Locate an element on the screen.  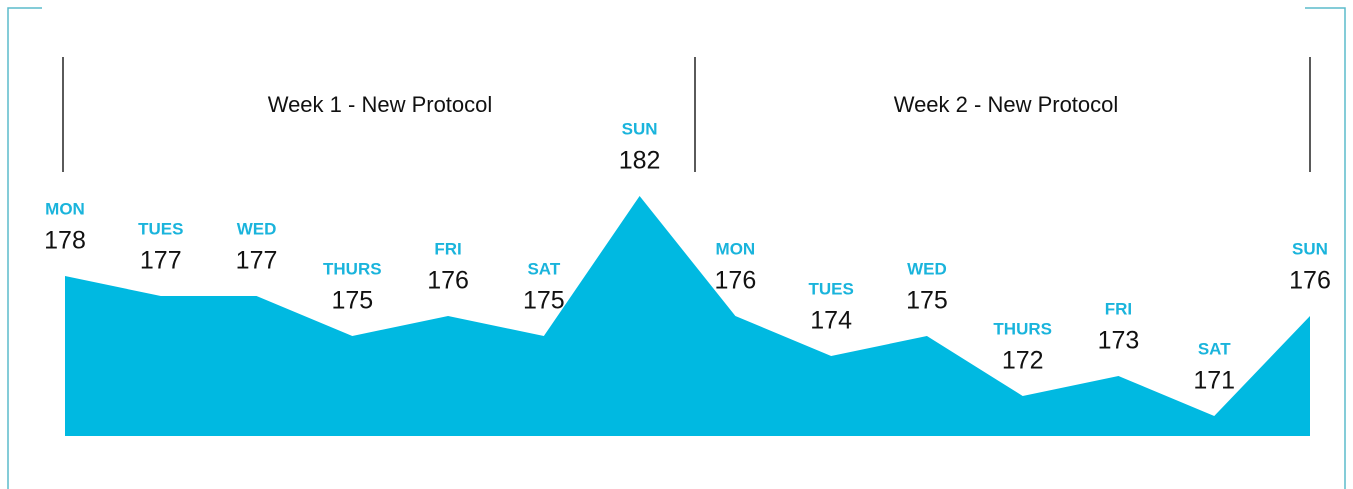
value-label: 182 is located at coordinates (640, 161).